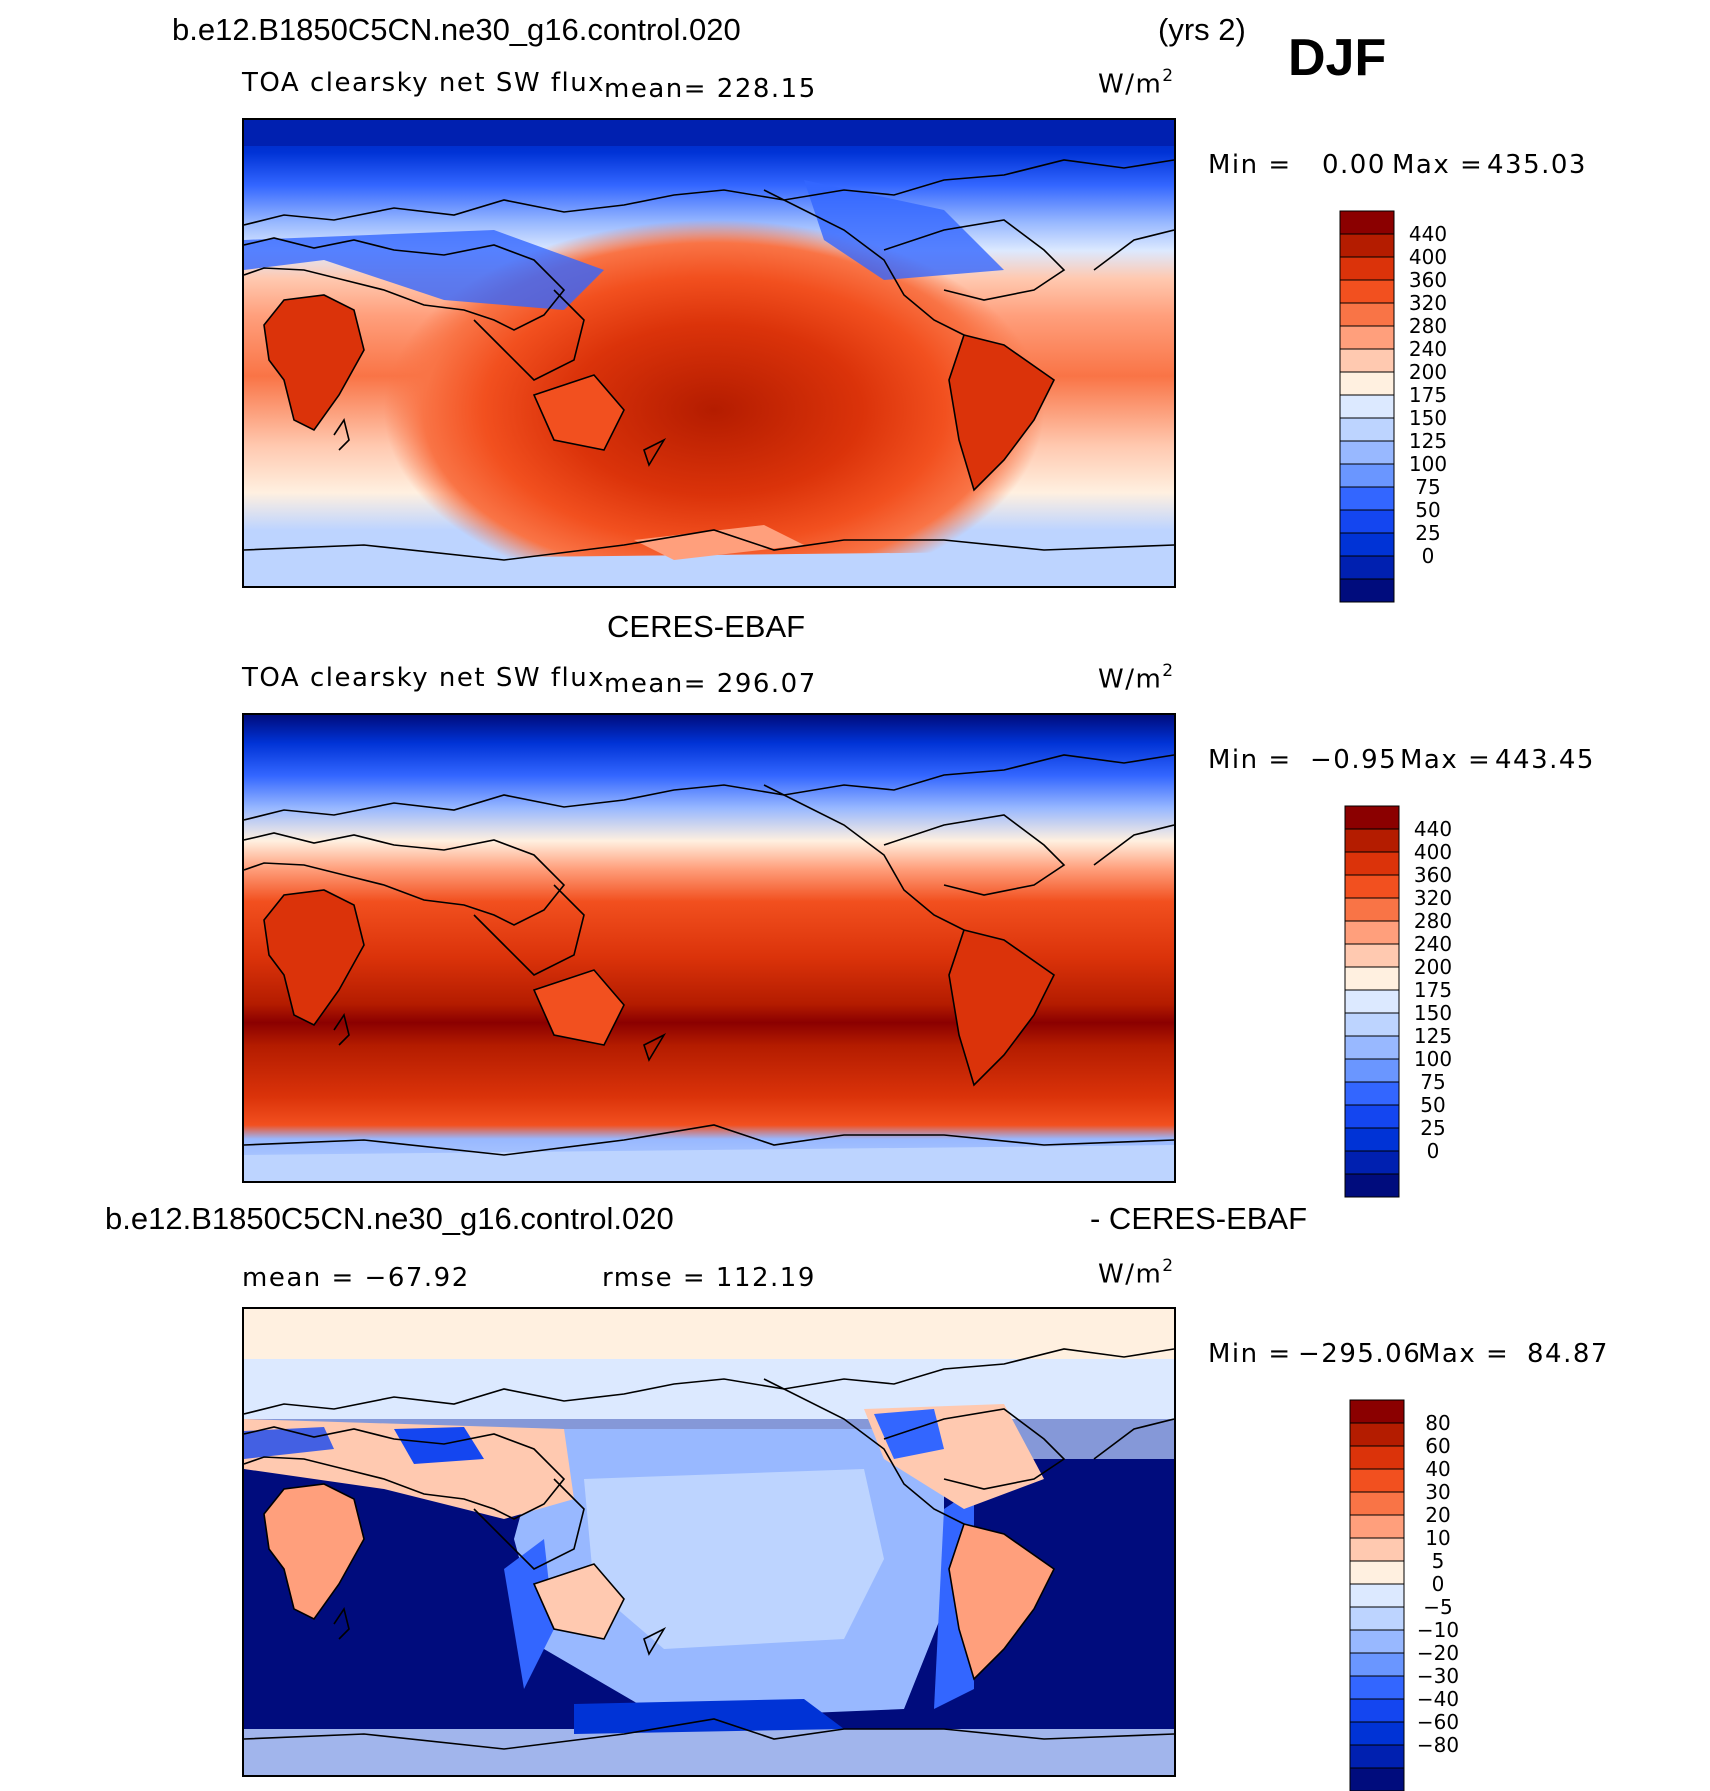  What do you see at coordinates (706, 626) in the screenshot?
I see `panel2-obs-title: CERES-EBAF` at bounding box center [706, 626].